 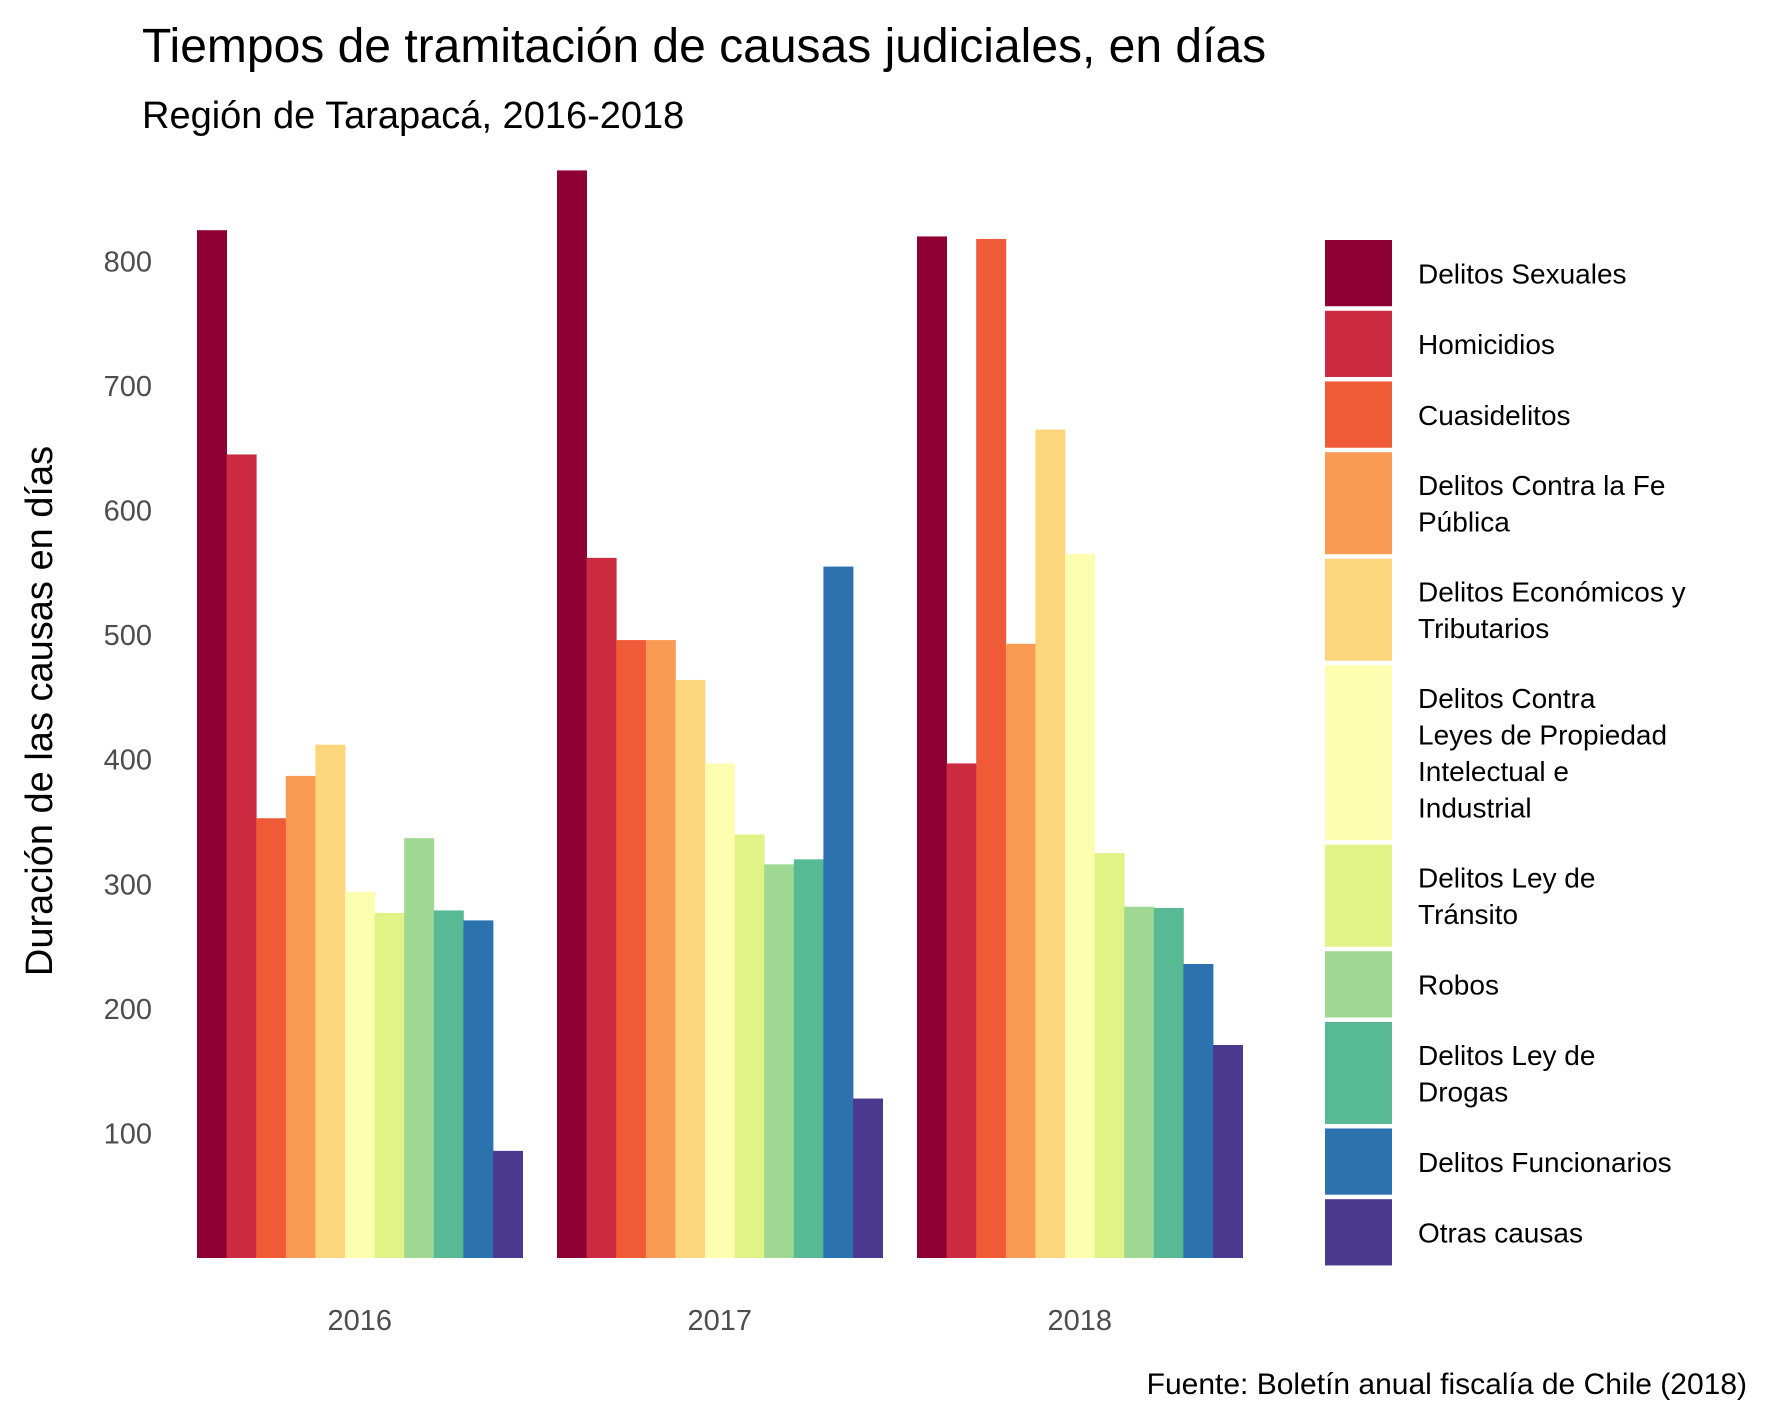 What do you see at coordinates (128, 387) in the screenshot?
I see `y-tick-label: 700` at bounding box center [128, 387].